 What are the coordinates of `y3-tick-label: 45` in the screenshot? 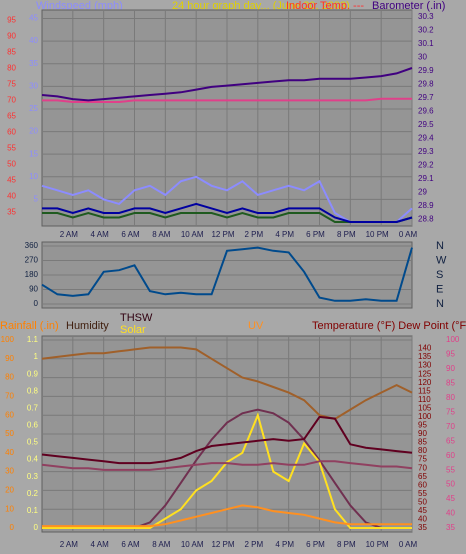 It's located at (11, 180).